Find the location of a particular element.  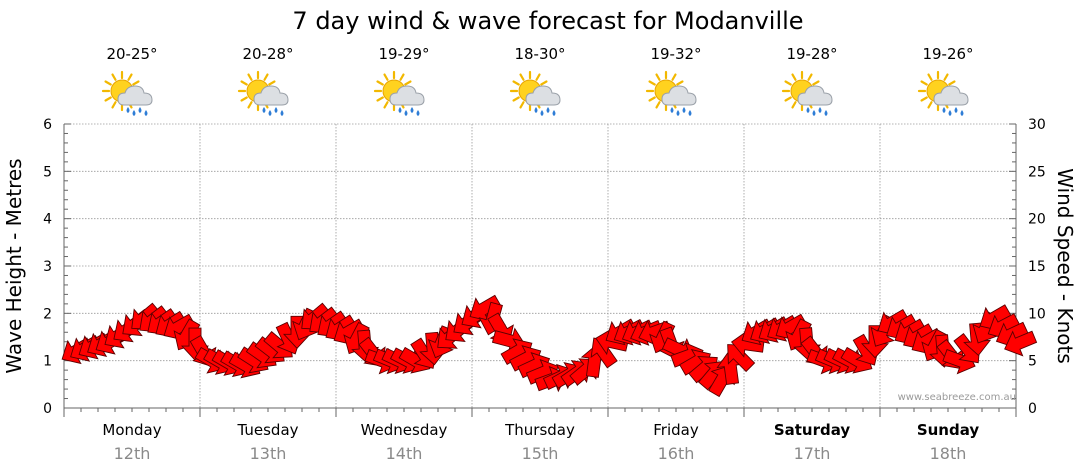

day-date-label: 12th is located at coordinates (132, 453).